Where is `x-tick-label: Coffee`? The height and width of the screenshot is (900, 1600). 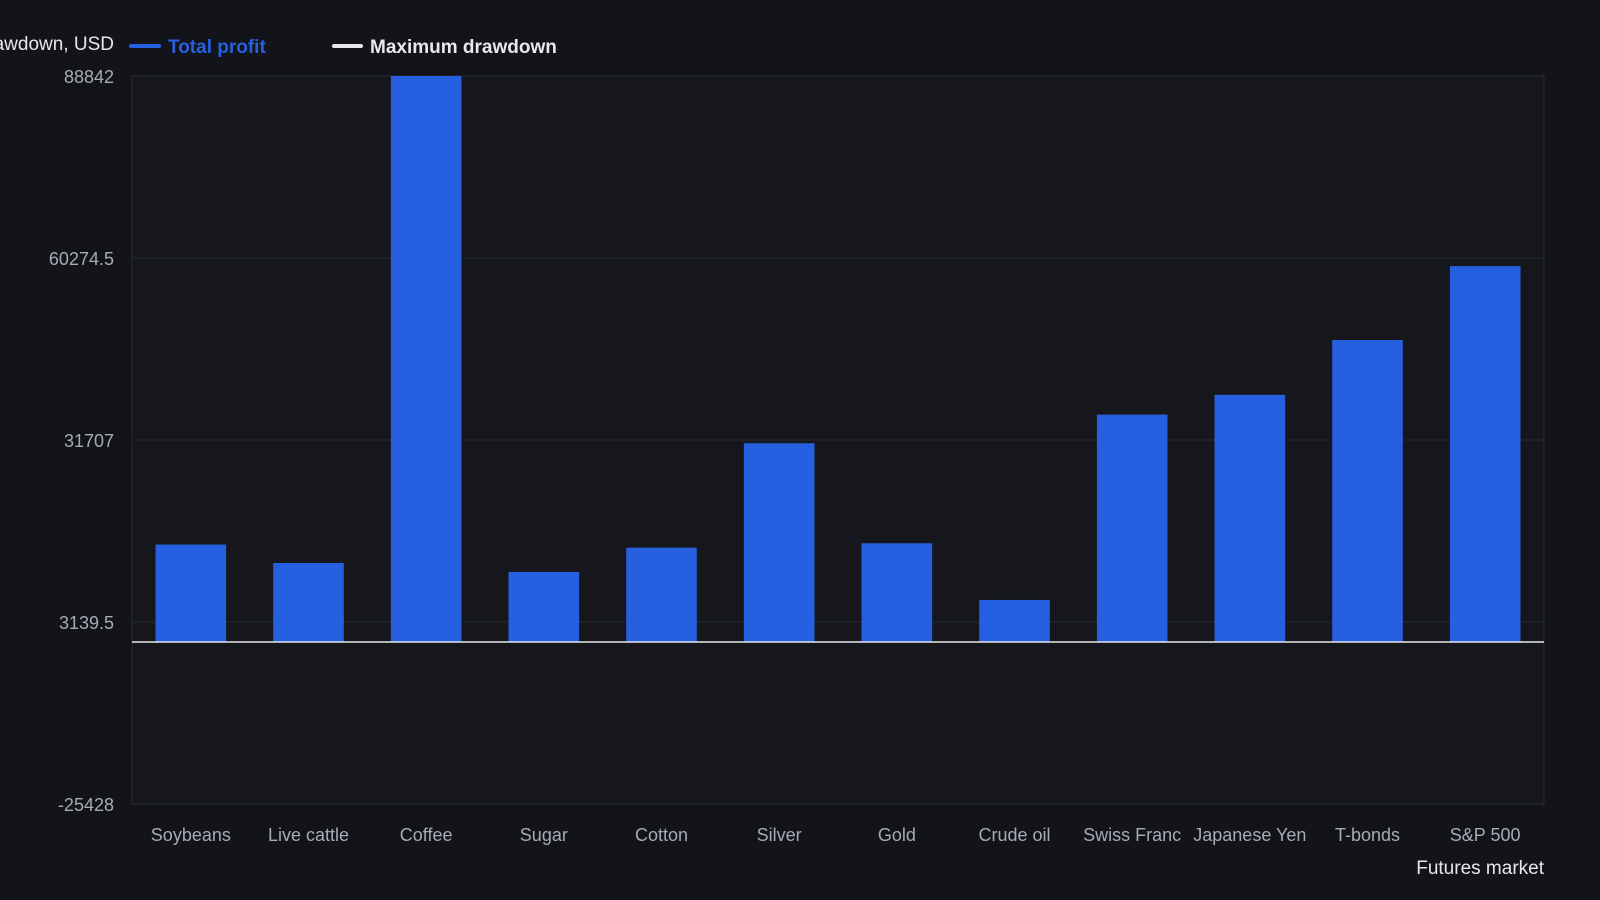
x-tick-label: Coffee is located at coordinates (426, 835).